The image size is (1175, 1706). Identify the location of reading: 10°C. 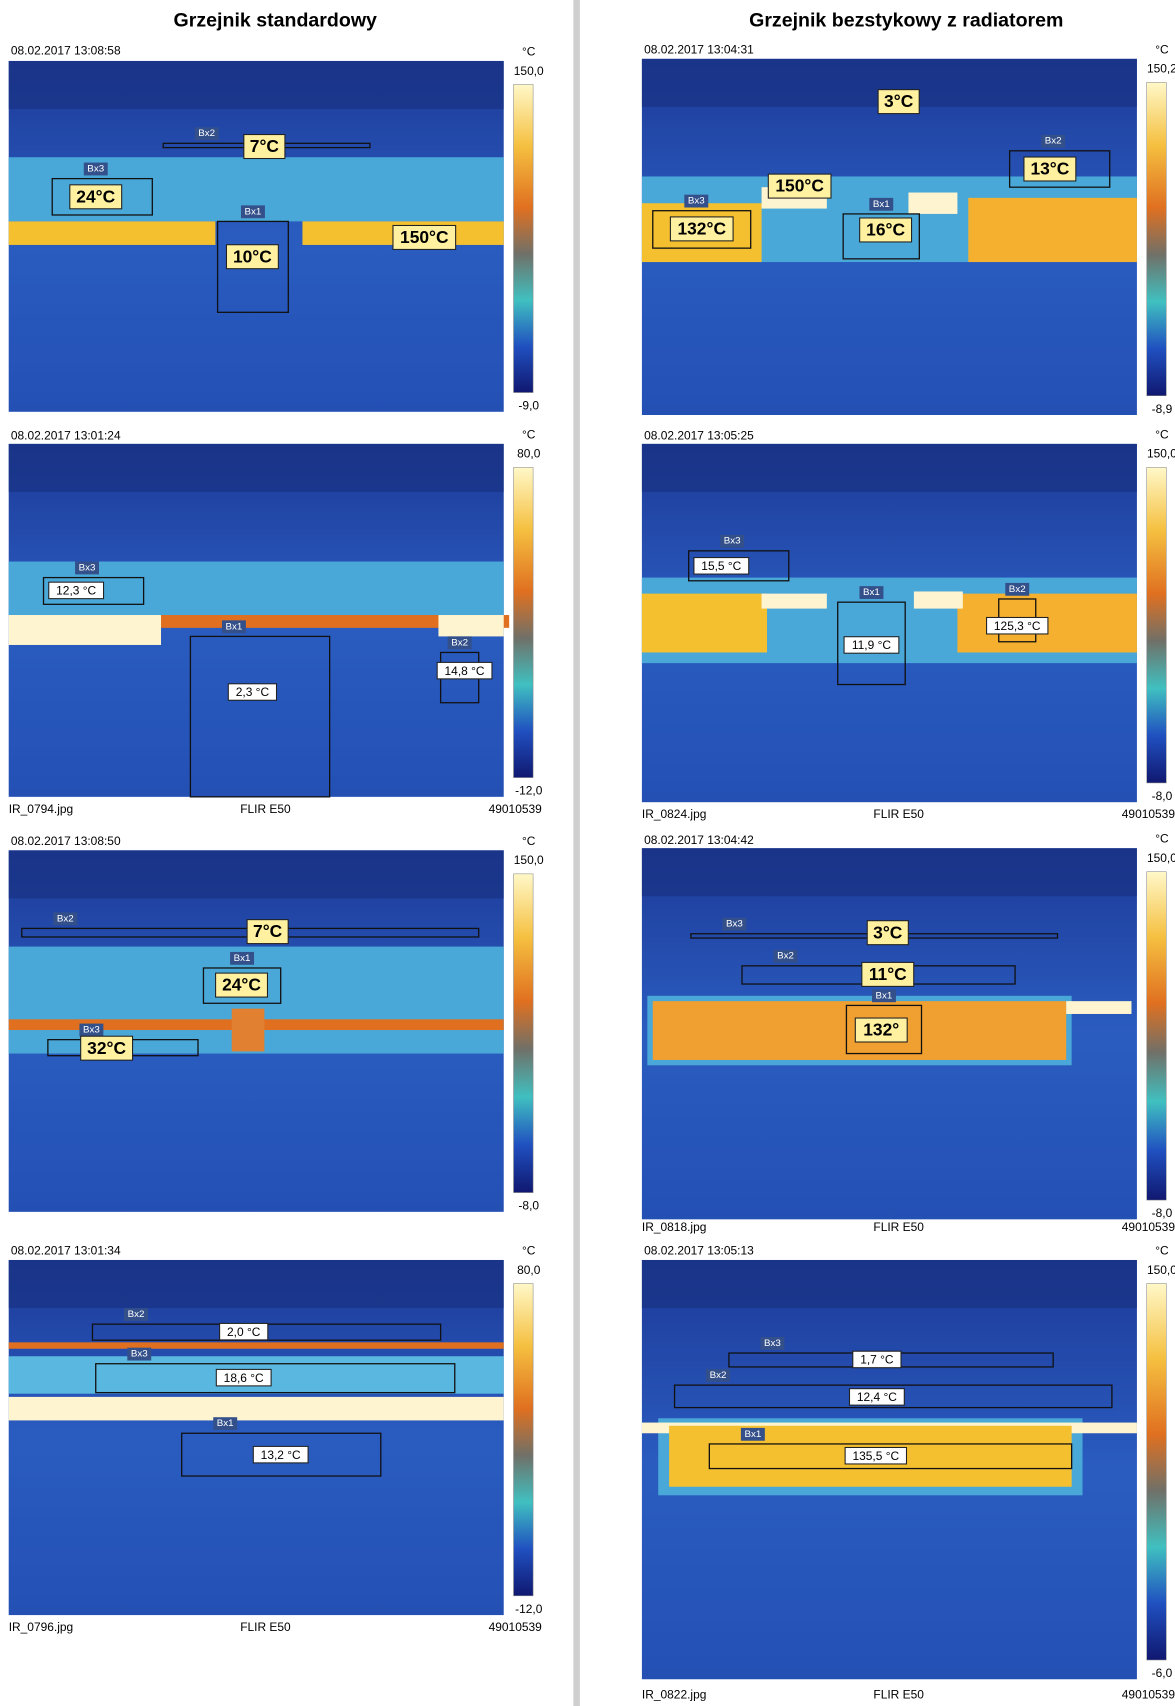
(252, 256).